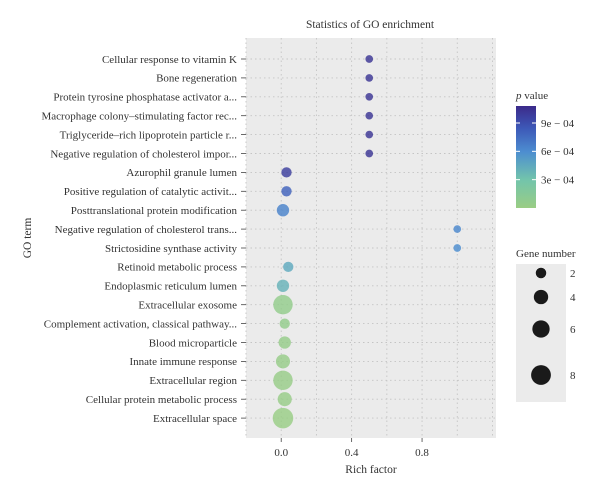 The height and width of the screenshot is (494, 600). I want to click on gene-number-legend-label: 2, so click(573, 274).